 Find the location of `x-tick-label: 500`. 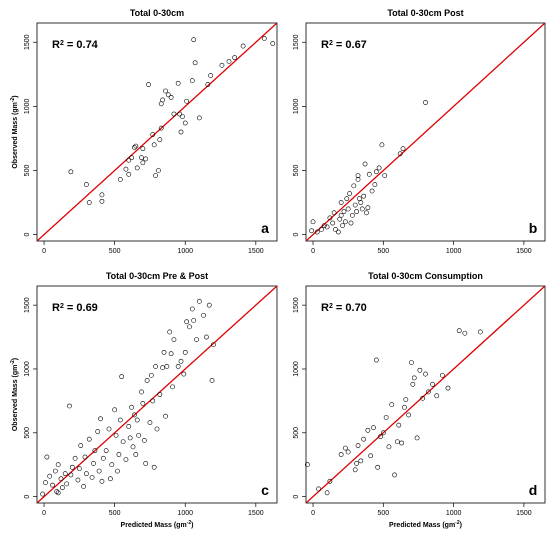

x-tick-label: 500 is located at coordinates (115, 513).